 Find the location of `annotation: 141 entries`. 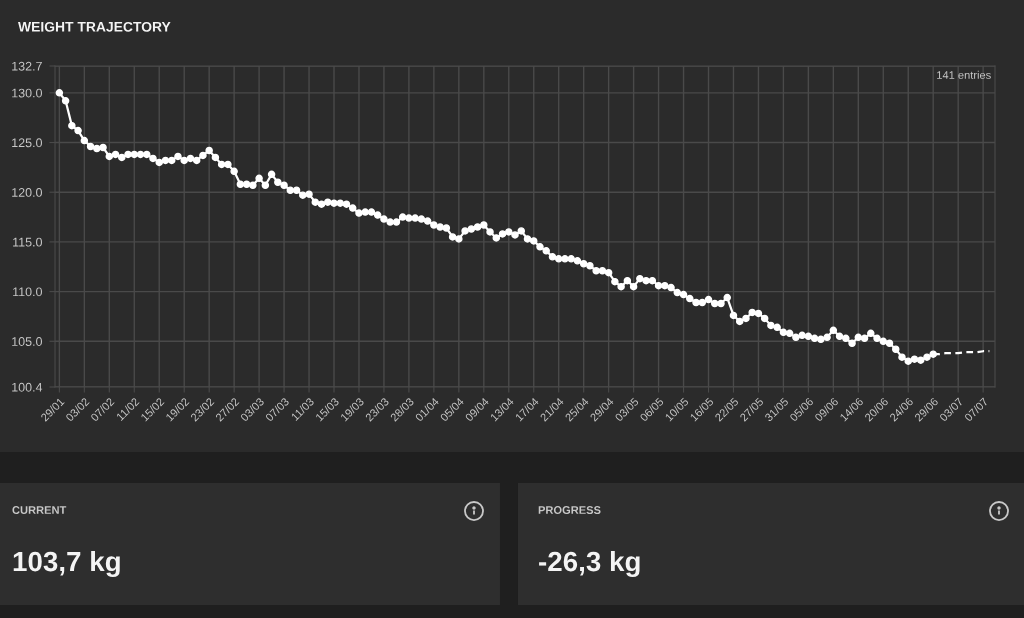

annotation: 141 entries is located at coordinates (964, 74).